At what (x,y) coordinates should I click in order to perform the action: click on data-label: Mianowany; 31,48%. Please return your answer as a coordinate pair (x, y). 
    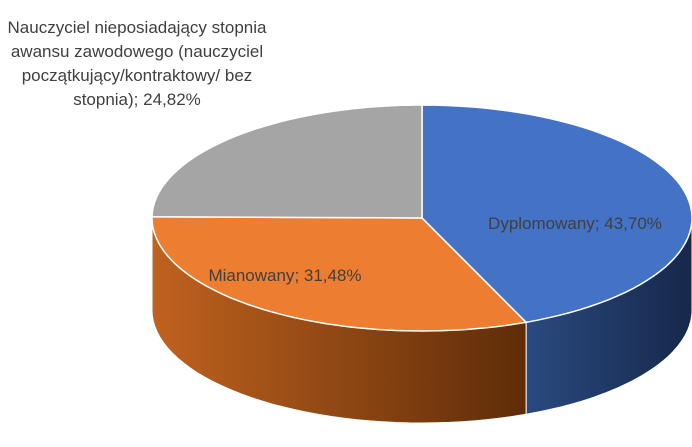
    Looking at the image, I should click on (285, 276).